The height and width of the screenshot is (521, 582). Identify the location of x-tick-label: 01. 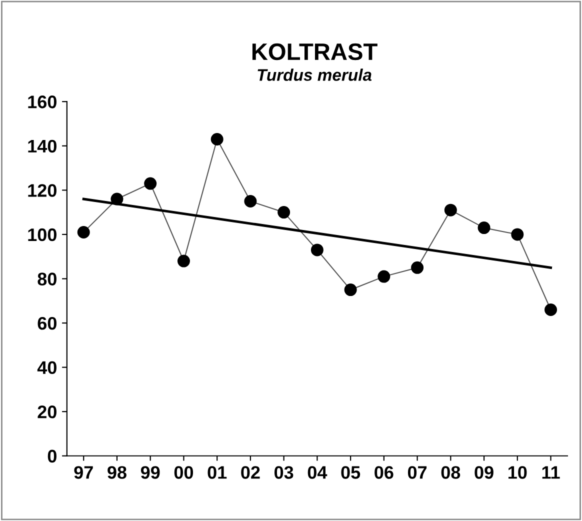
(217, 472).